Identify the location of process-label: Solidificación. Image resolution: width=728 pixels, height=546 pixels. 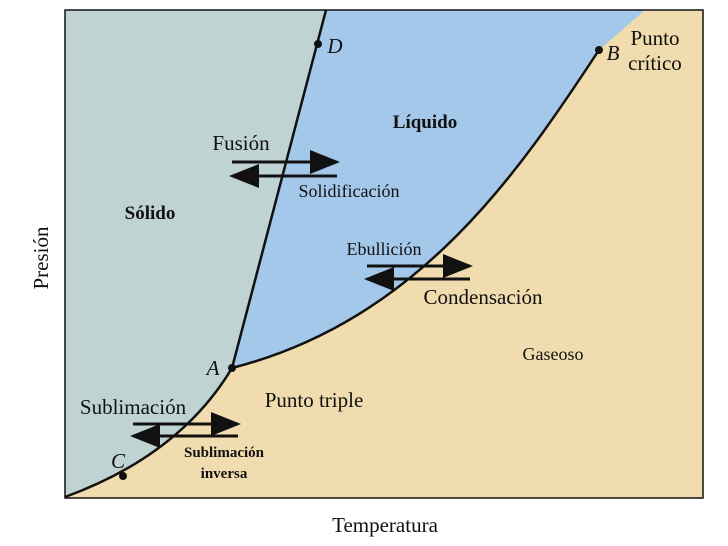
(349, 191).